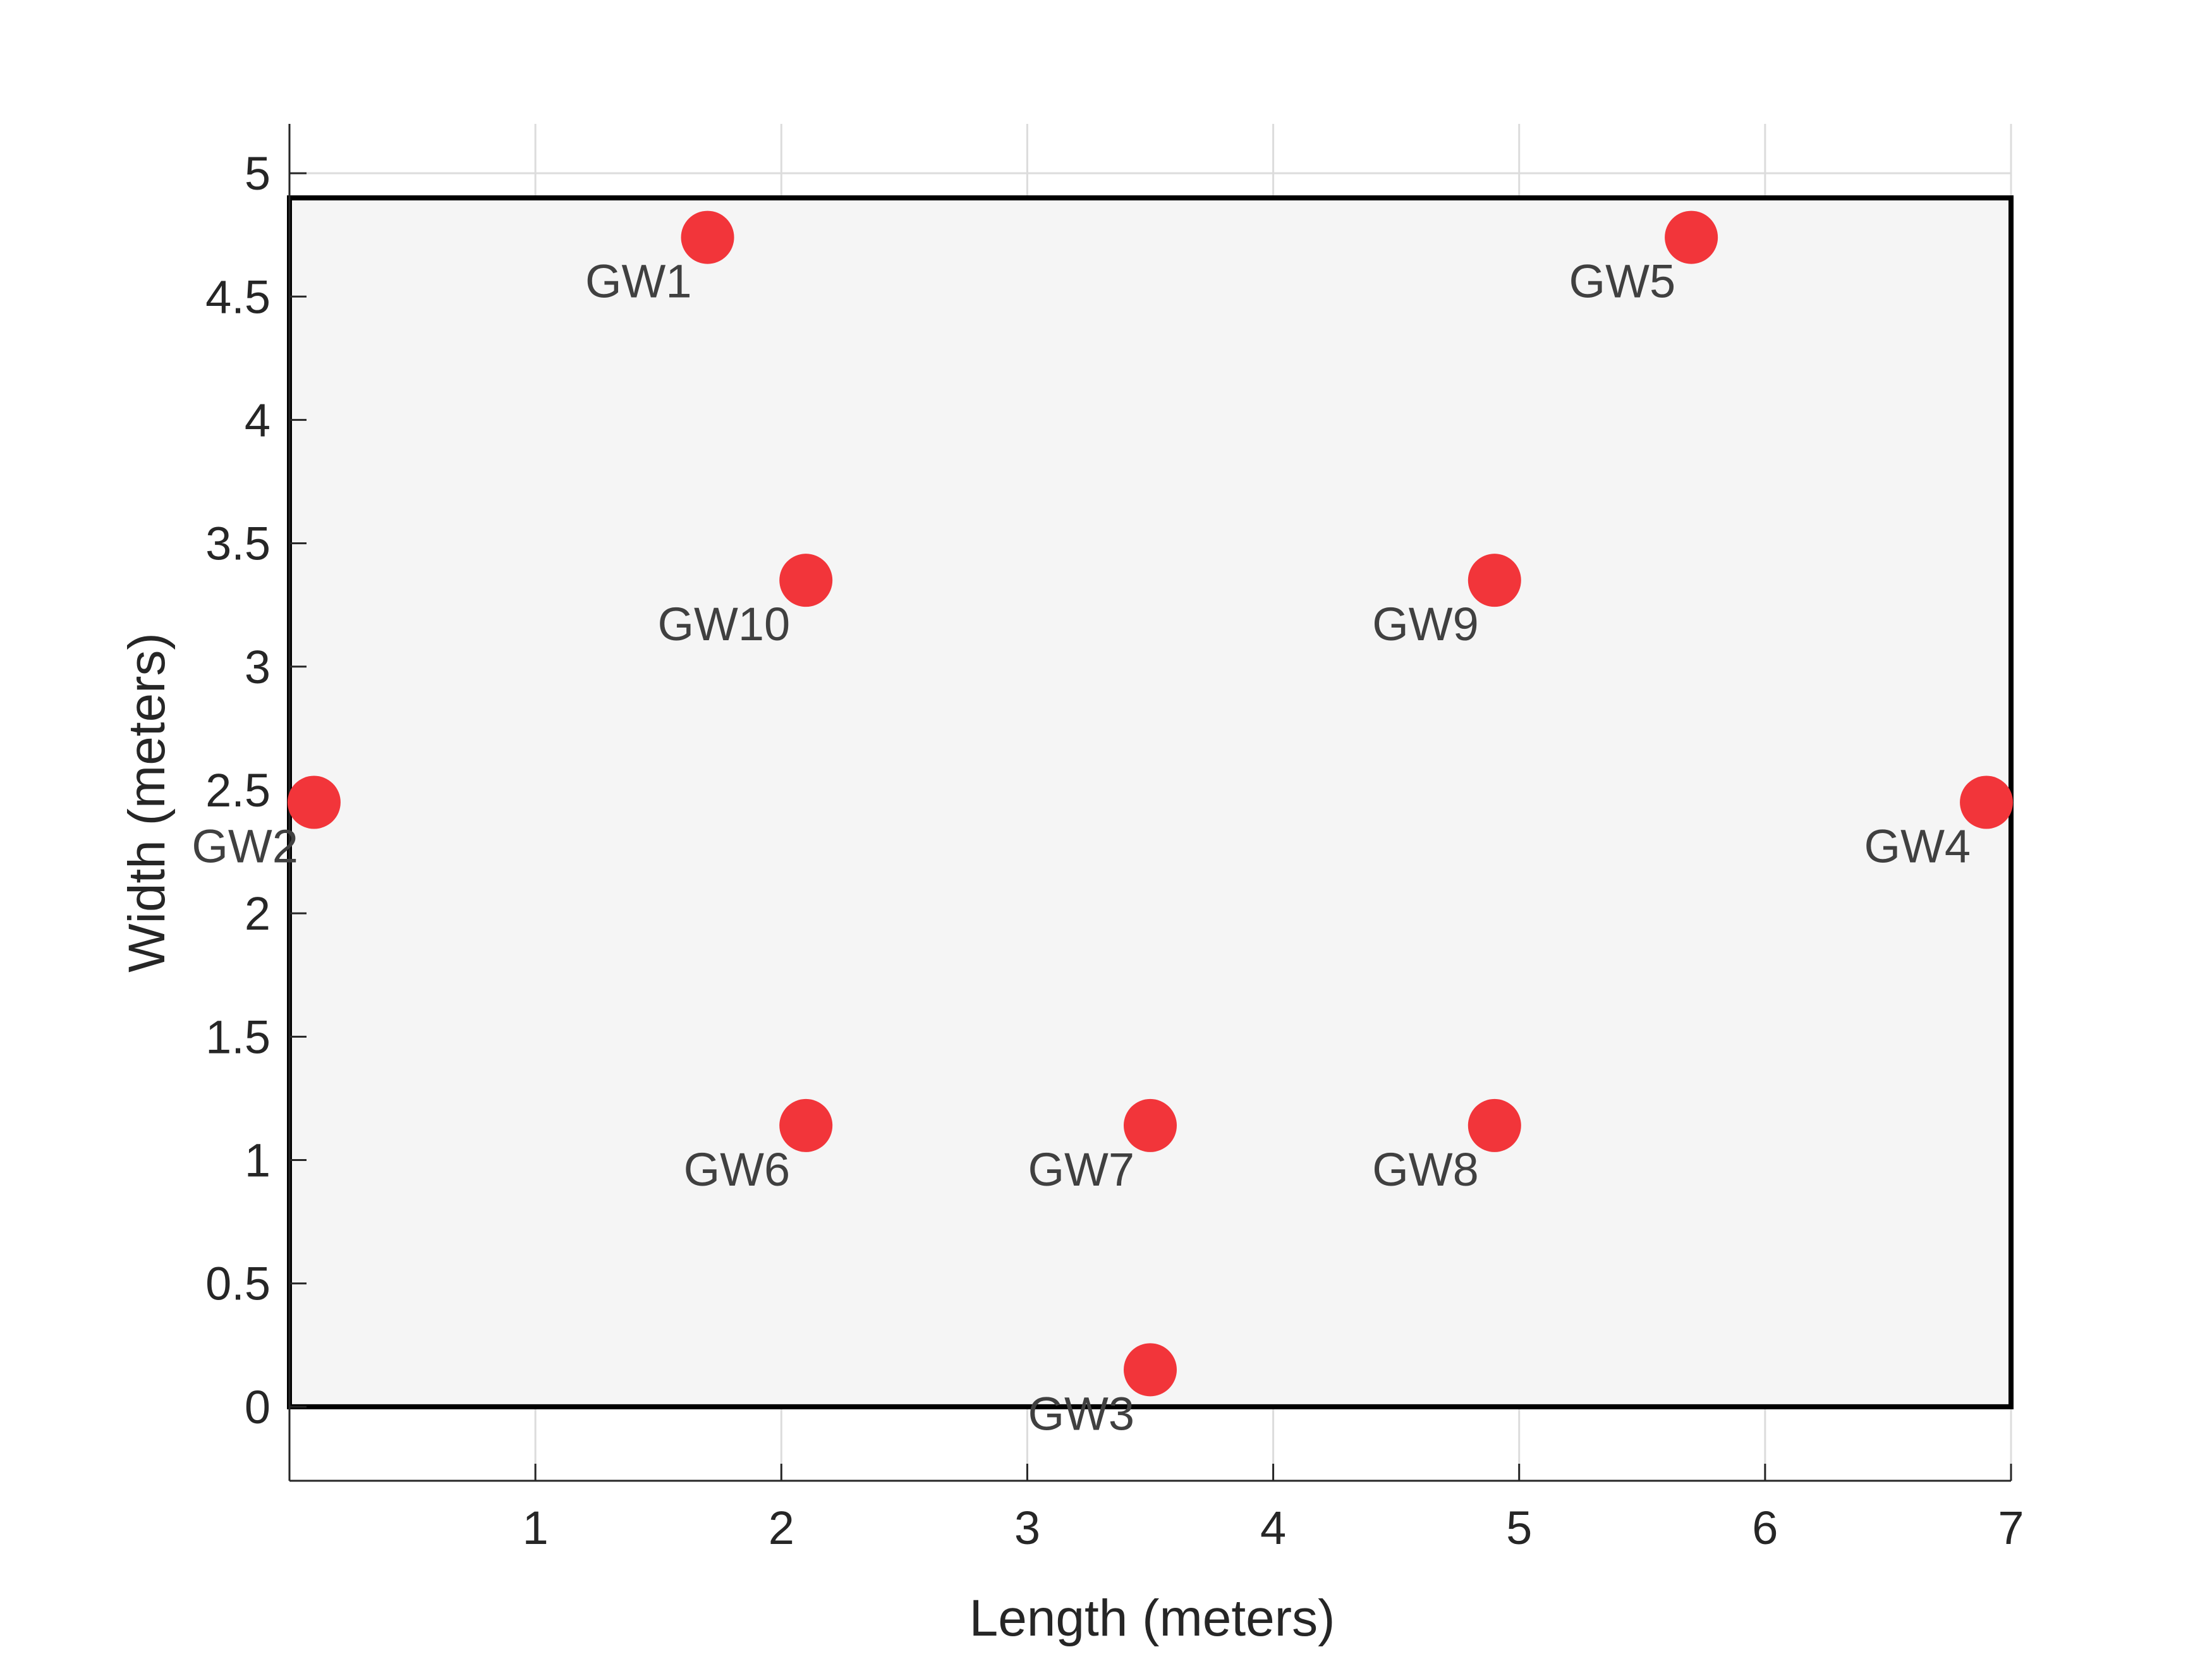 The width and height of the screenshot is (2212, 1659). I want to click on y-tick-label-0: 0, so click(257, 1407).